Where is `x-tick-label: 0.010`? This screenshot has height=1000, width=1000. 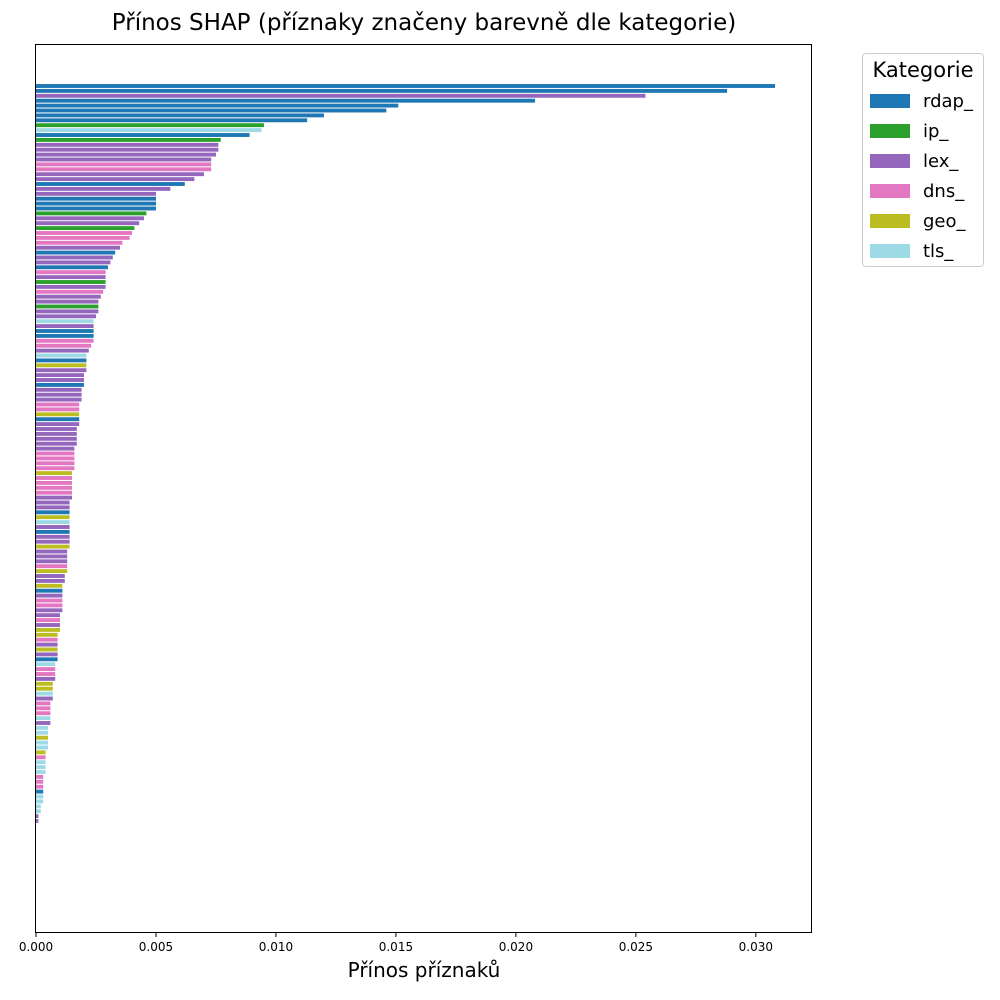
x-tick-label: 0.010 is located at coordinates (276, 947).